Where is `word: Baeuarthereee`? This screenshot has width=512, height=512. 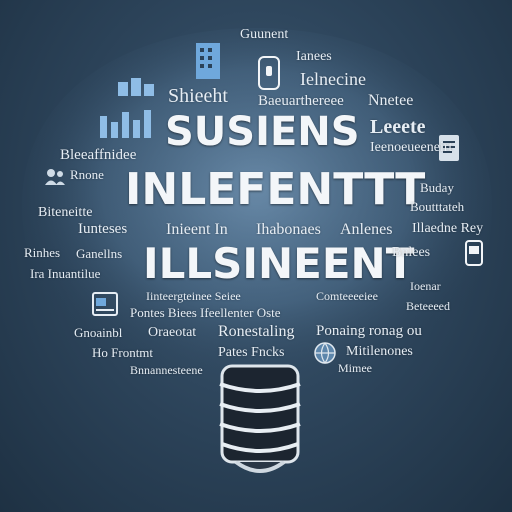
word: Baeuarthereee is located at coordinates (301, 101).